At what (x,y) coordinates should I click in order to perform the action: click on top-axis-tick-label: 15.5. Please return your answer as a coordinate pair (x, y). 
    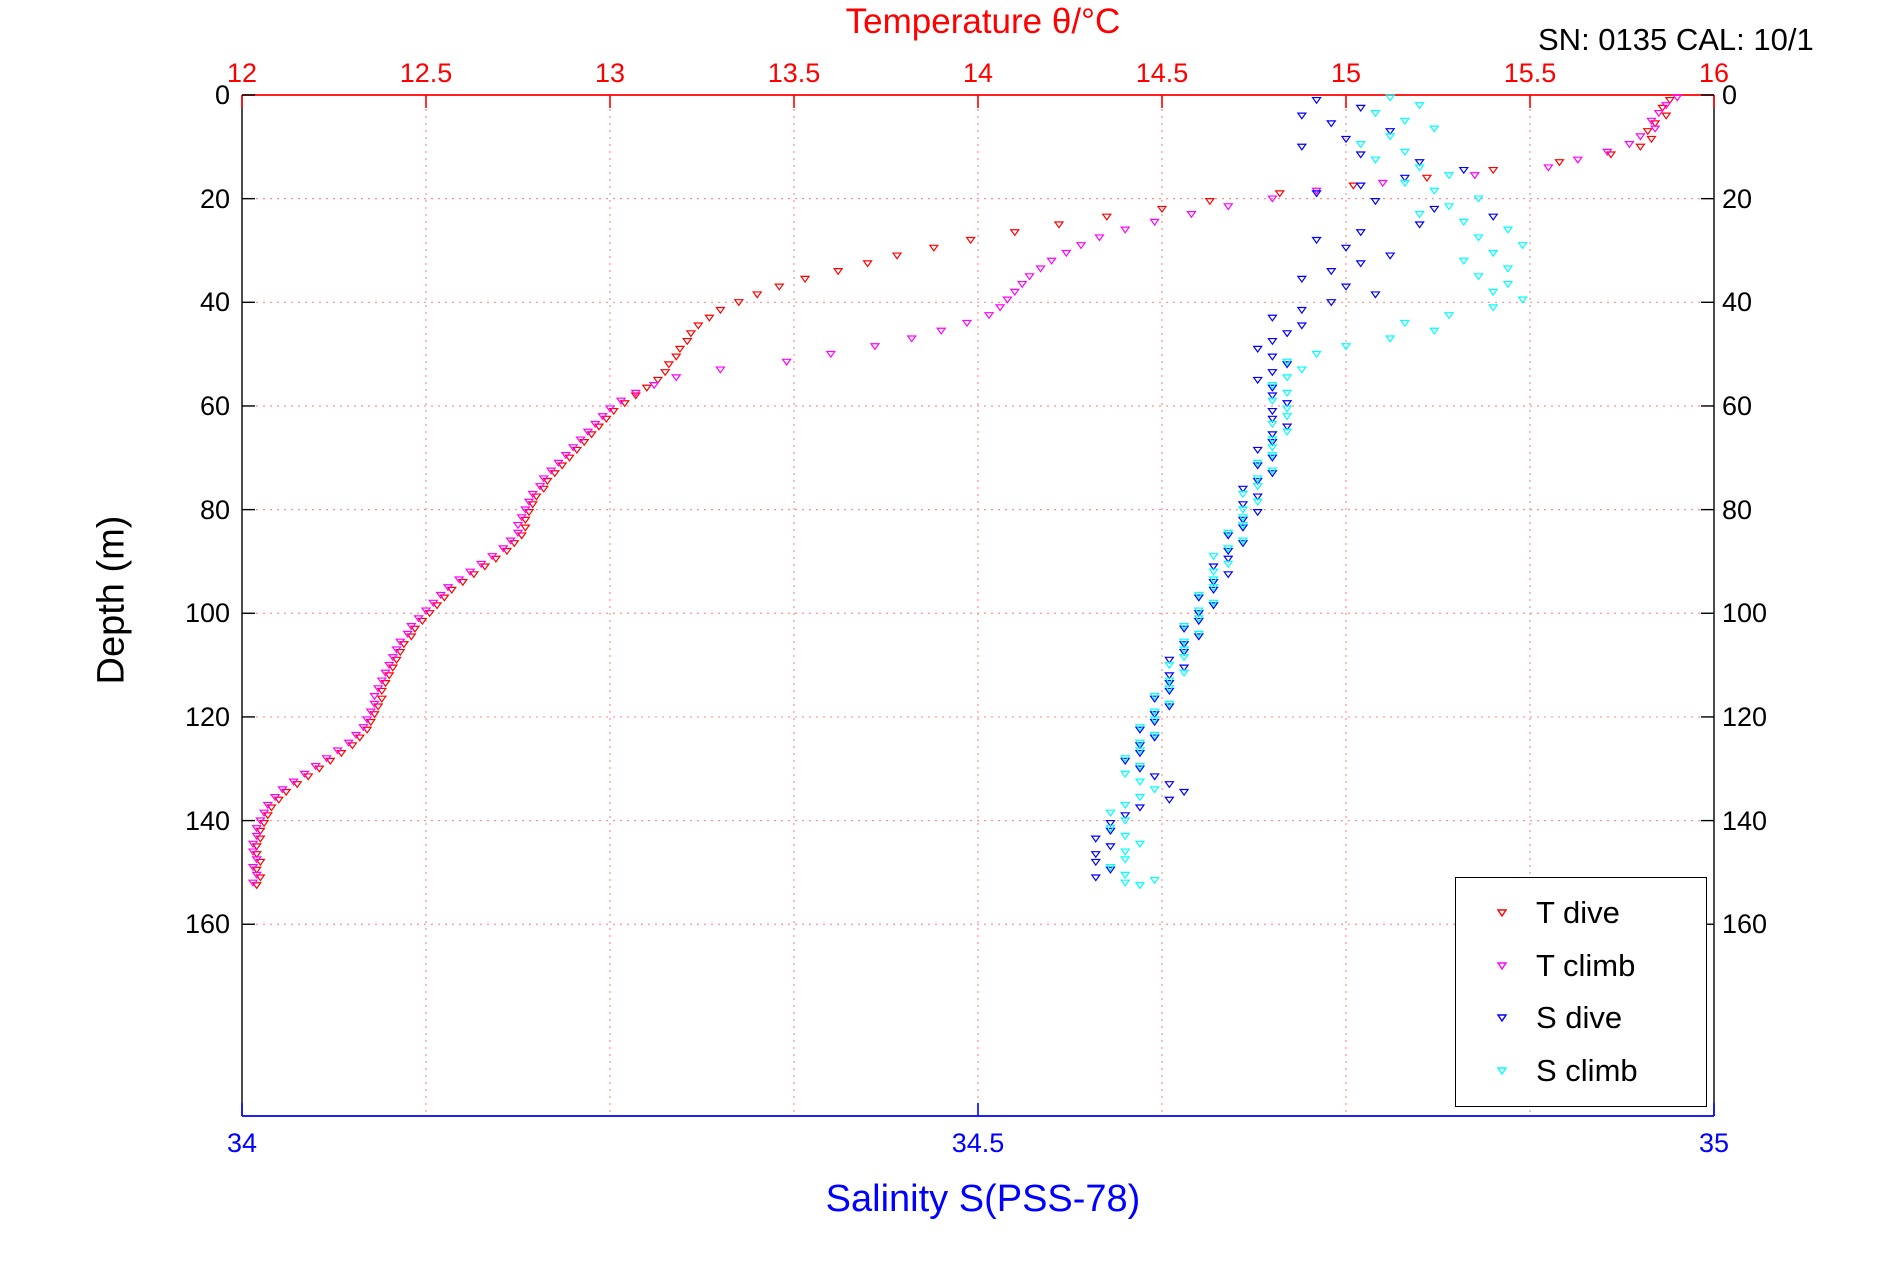
    Looking at the image, I should click on (1530, 73).